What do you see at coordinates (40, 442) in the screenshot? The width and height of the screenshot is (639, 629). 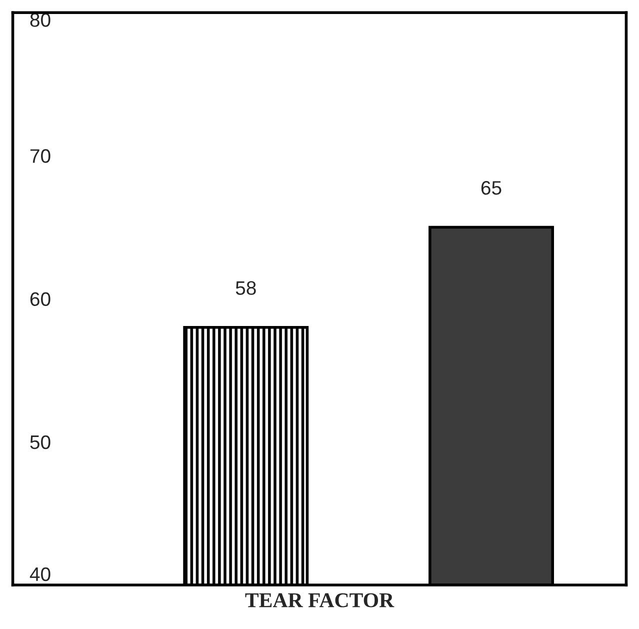 I see `y-tick-label: 50` at bounding box center [40, 442].